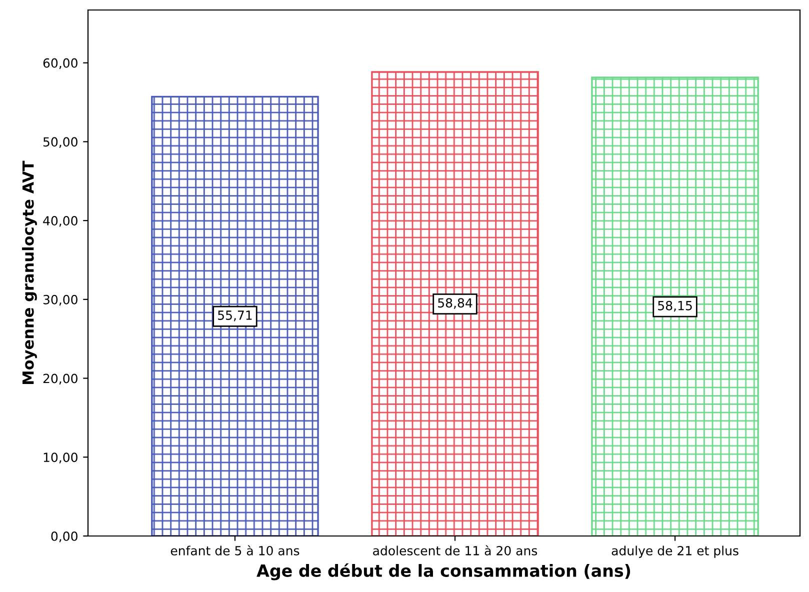 The width and height of the screenshot is (809, 592). I want to click on y-tick-label: 10,00, so click(61, 458).